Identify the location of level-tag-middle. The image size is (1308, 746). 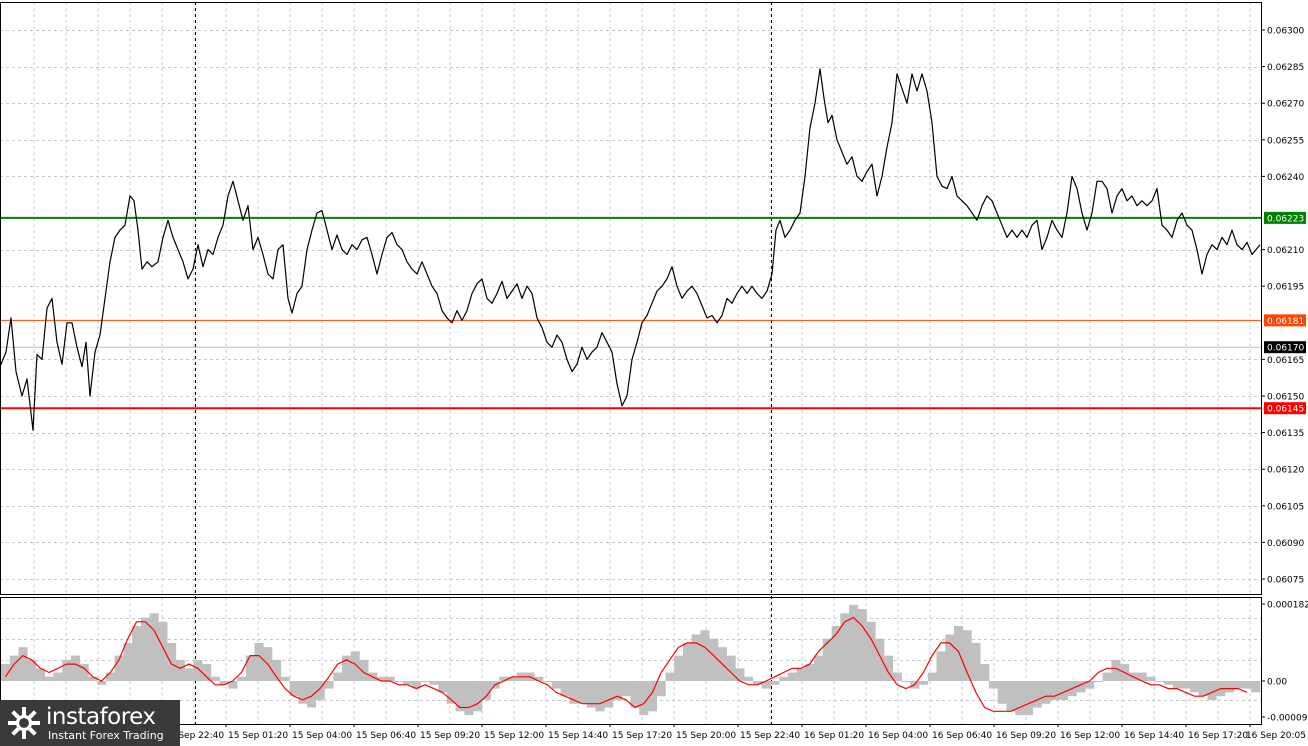
(1285, 320).